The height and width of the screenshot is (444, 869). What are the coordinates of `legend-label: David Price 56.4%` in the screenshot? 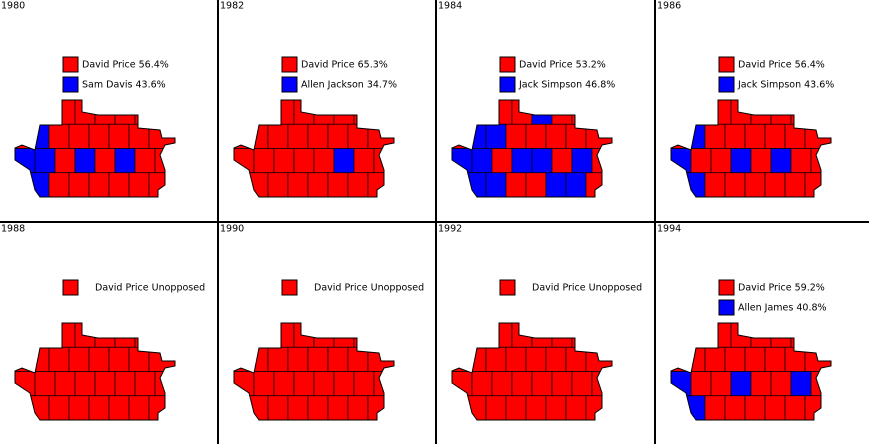 It's located at (125, 65).